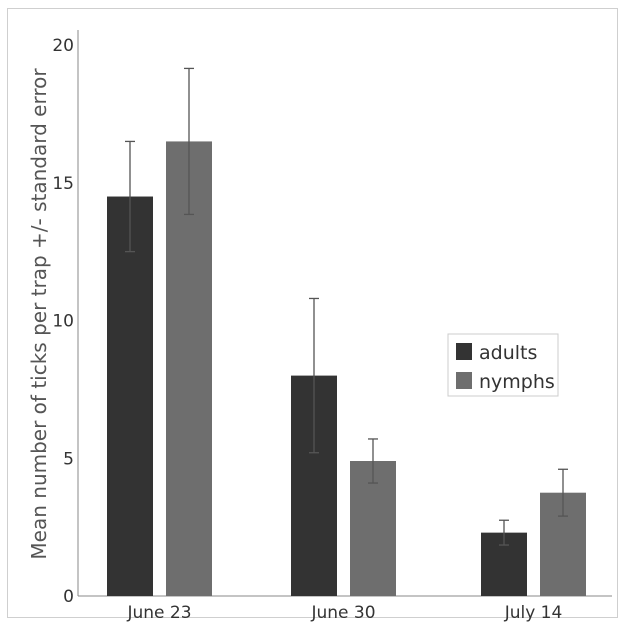 This screenshot has height=625, width=626. Describe the element at coordinates (63, 46) in the screenshot. I see `y-tick-label: 20` at that location.